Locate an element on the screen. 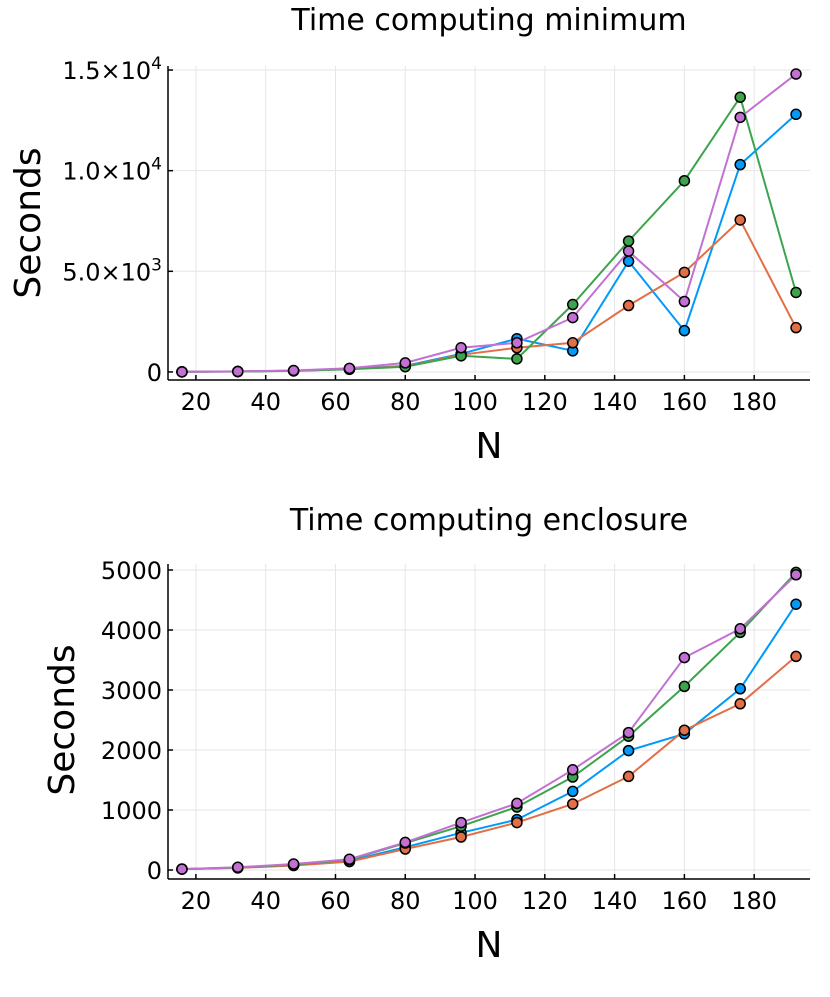  y-tick-label: 5.0×10³ is located at coordinates (112, 270).